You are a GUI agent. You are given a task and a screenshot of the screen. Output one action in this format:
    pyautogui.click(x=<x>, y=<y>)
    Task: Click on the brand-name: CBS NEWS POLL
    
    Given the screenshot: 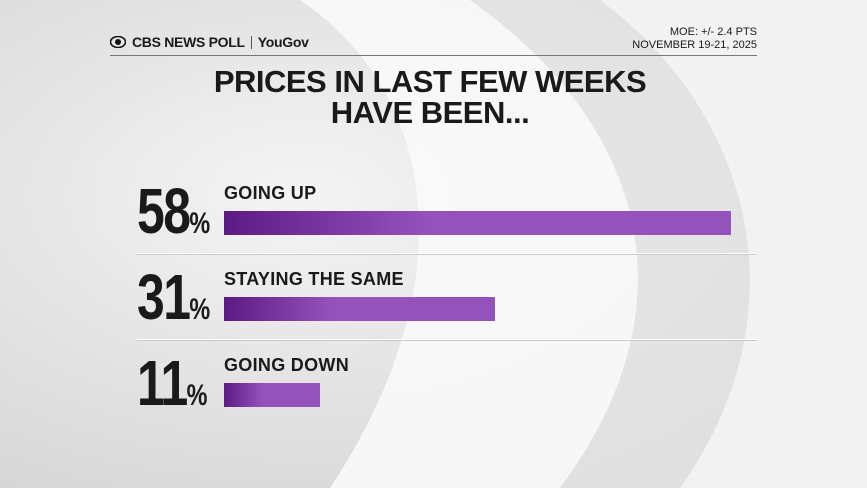 What is the action you would take?
    pyautogui.click(x=188, y=42)
    